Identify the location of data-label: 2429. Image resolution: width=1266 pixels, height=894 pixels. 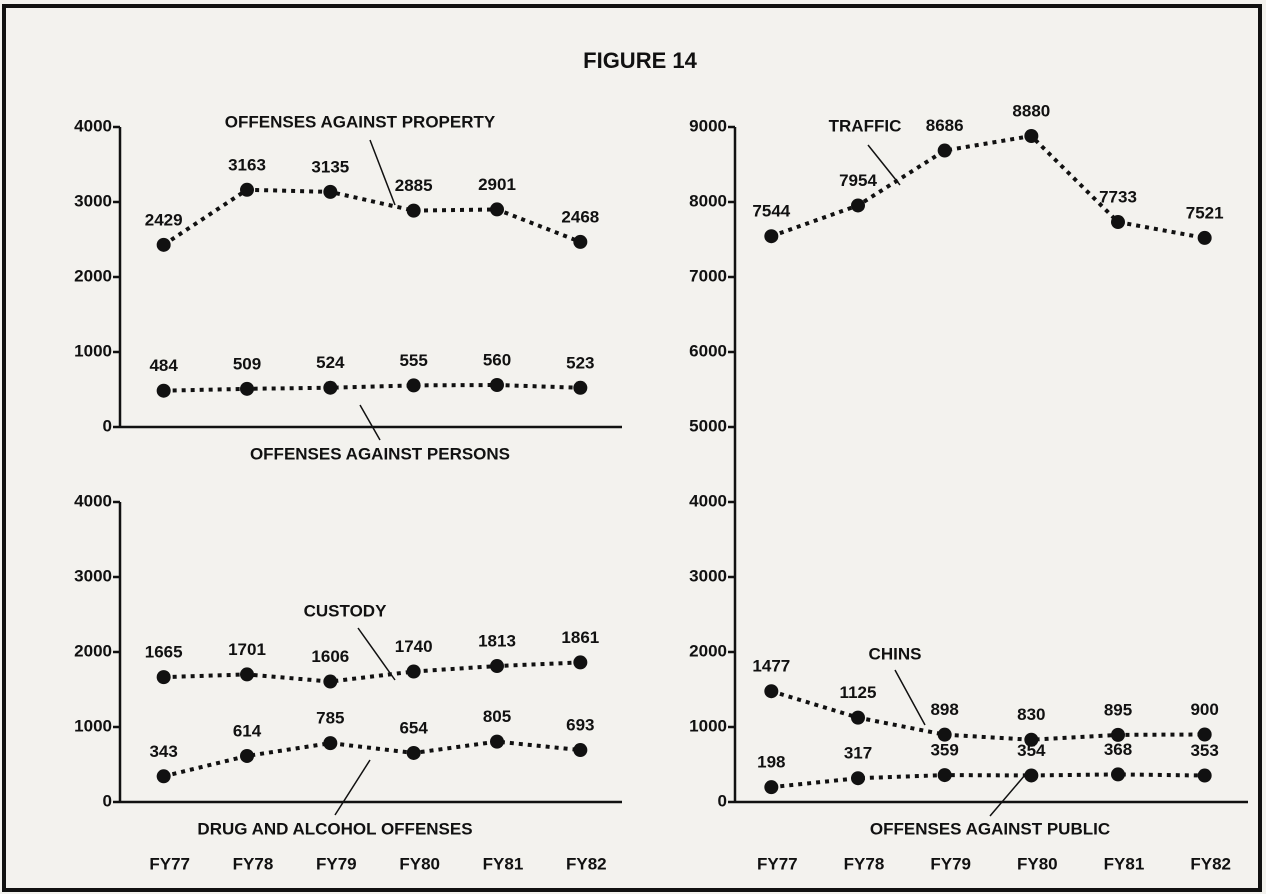
(164, 219).